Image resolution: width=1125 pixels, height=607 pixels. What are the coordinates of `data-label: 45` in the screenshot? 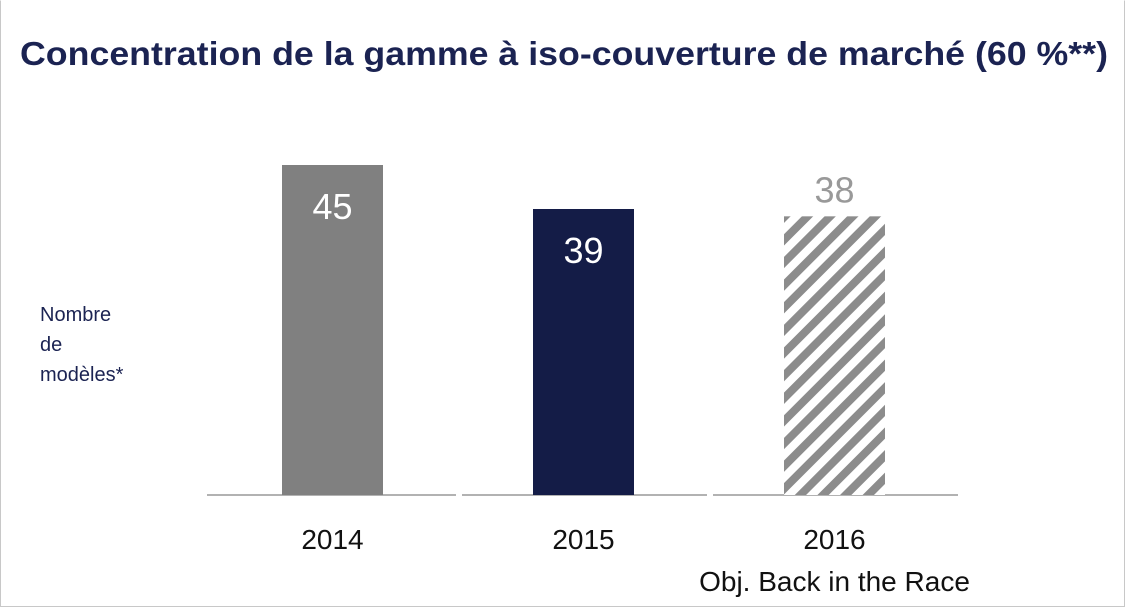 It's located at (332, 206).